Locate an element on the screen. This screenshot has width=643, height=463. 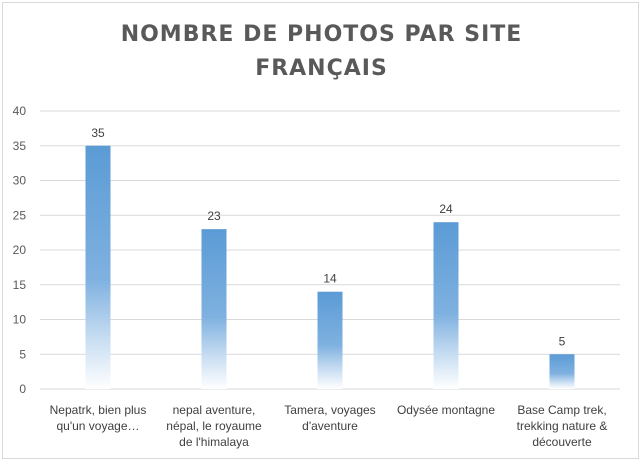
category-label-line: Base Camp trek, is located at coordinates (561, 410).